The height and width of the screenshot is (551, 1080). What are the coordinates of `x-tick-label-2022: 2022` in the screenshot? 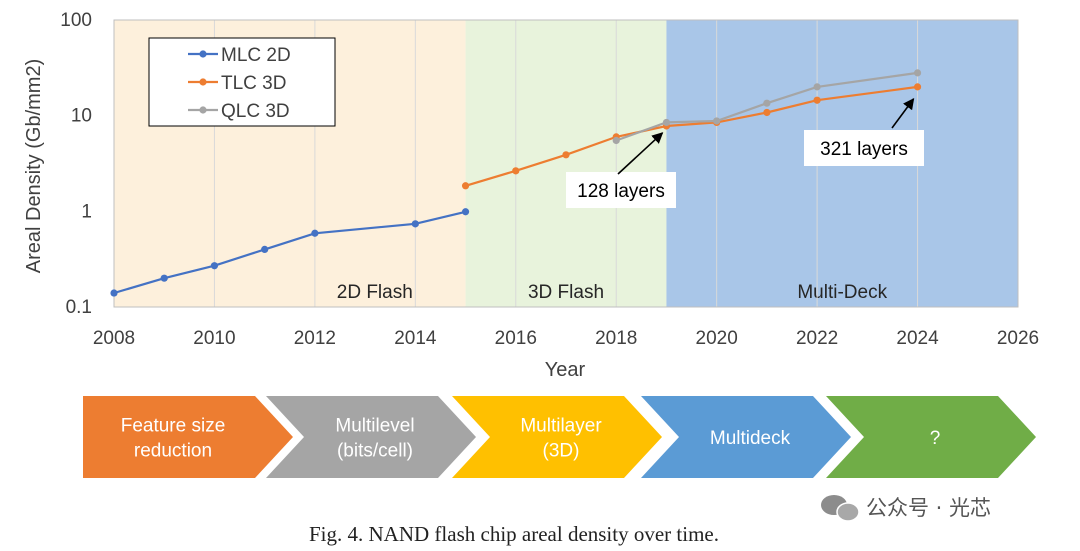 It's located at (817, 338).